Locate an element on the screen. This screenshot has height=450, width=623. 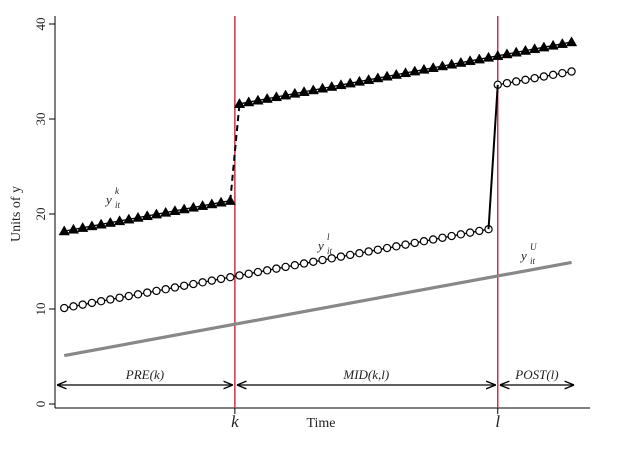
y-tick-label: 40 is located at coordinates (40, 24).